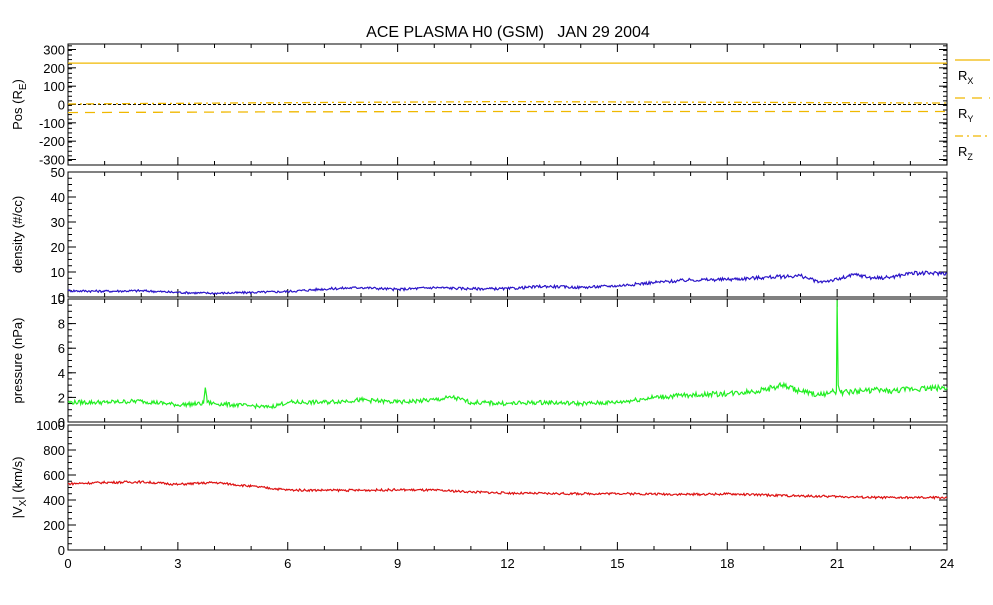 The image size is (993, 605). Describe the element at coordinates (507, 112) in the screenshot. I see `series-line-position-Y` at that location.